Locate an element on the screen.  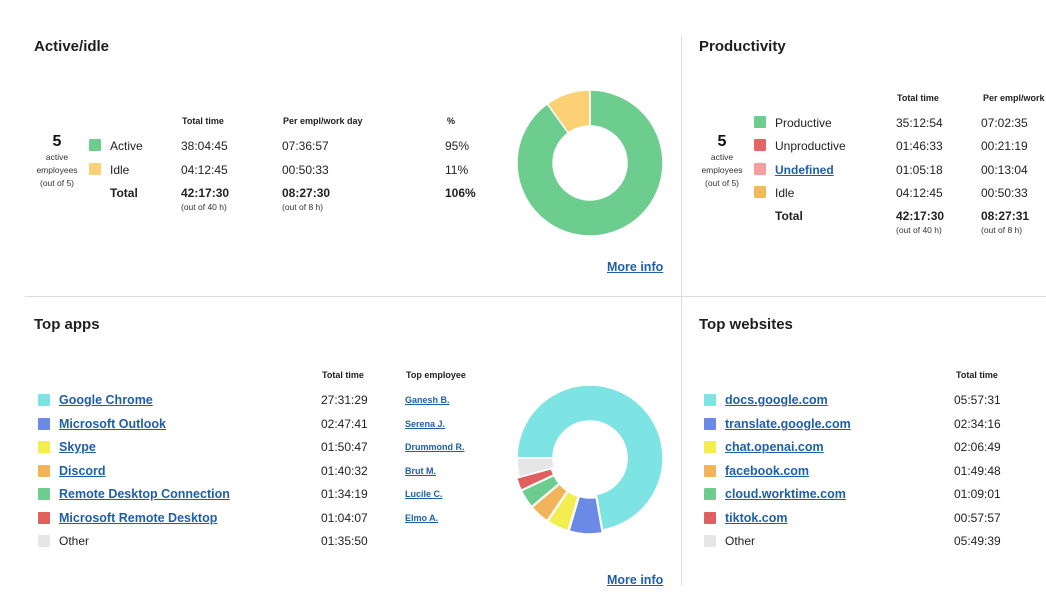
donut-slice-discord is located at coordinates (550, 502).